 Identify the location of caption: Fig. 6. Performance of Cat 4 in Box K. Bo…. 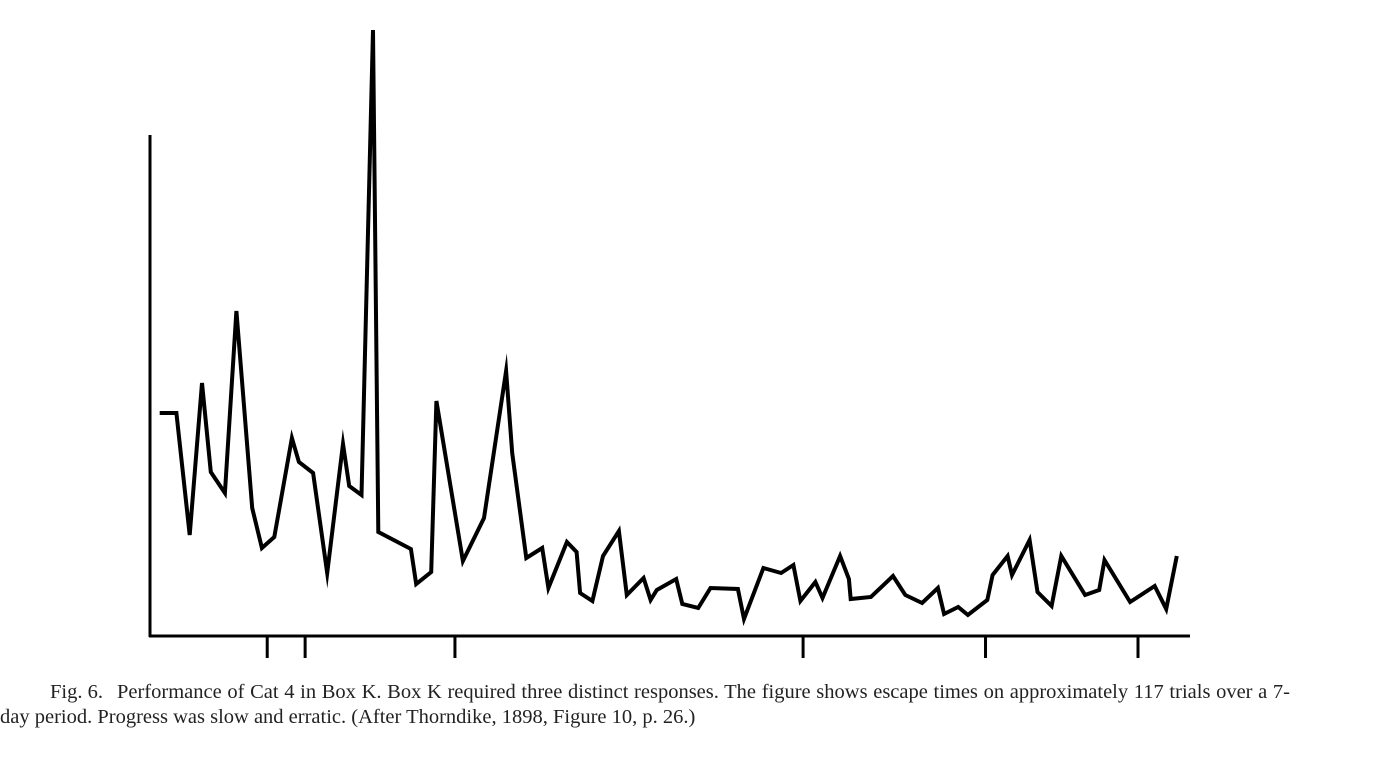
(645, 705).